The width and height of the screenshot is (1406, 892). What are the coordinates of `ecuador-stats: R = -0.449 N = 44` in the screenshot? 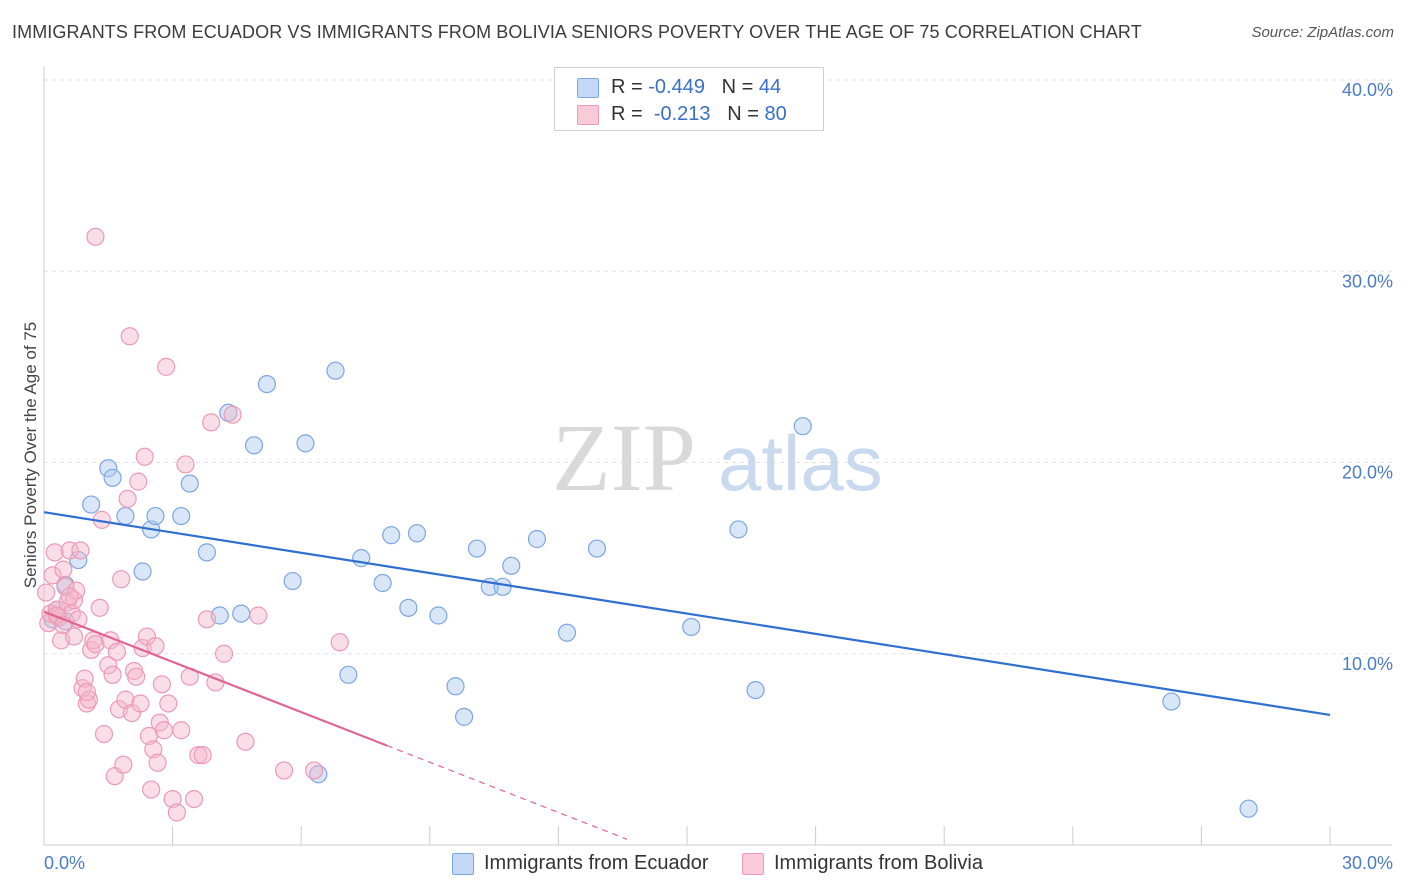 It's located at (696, 87).